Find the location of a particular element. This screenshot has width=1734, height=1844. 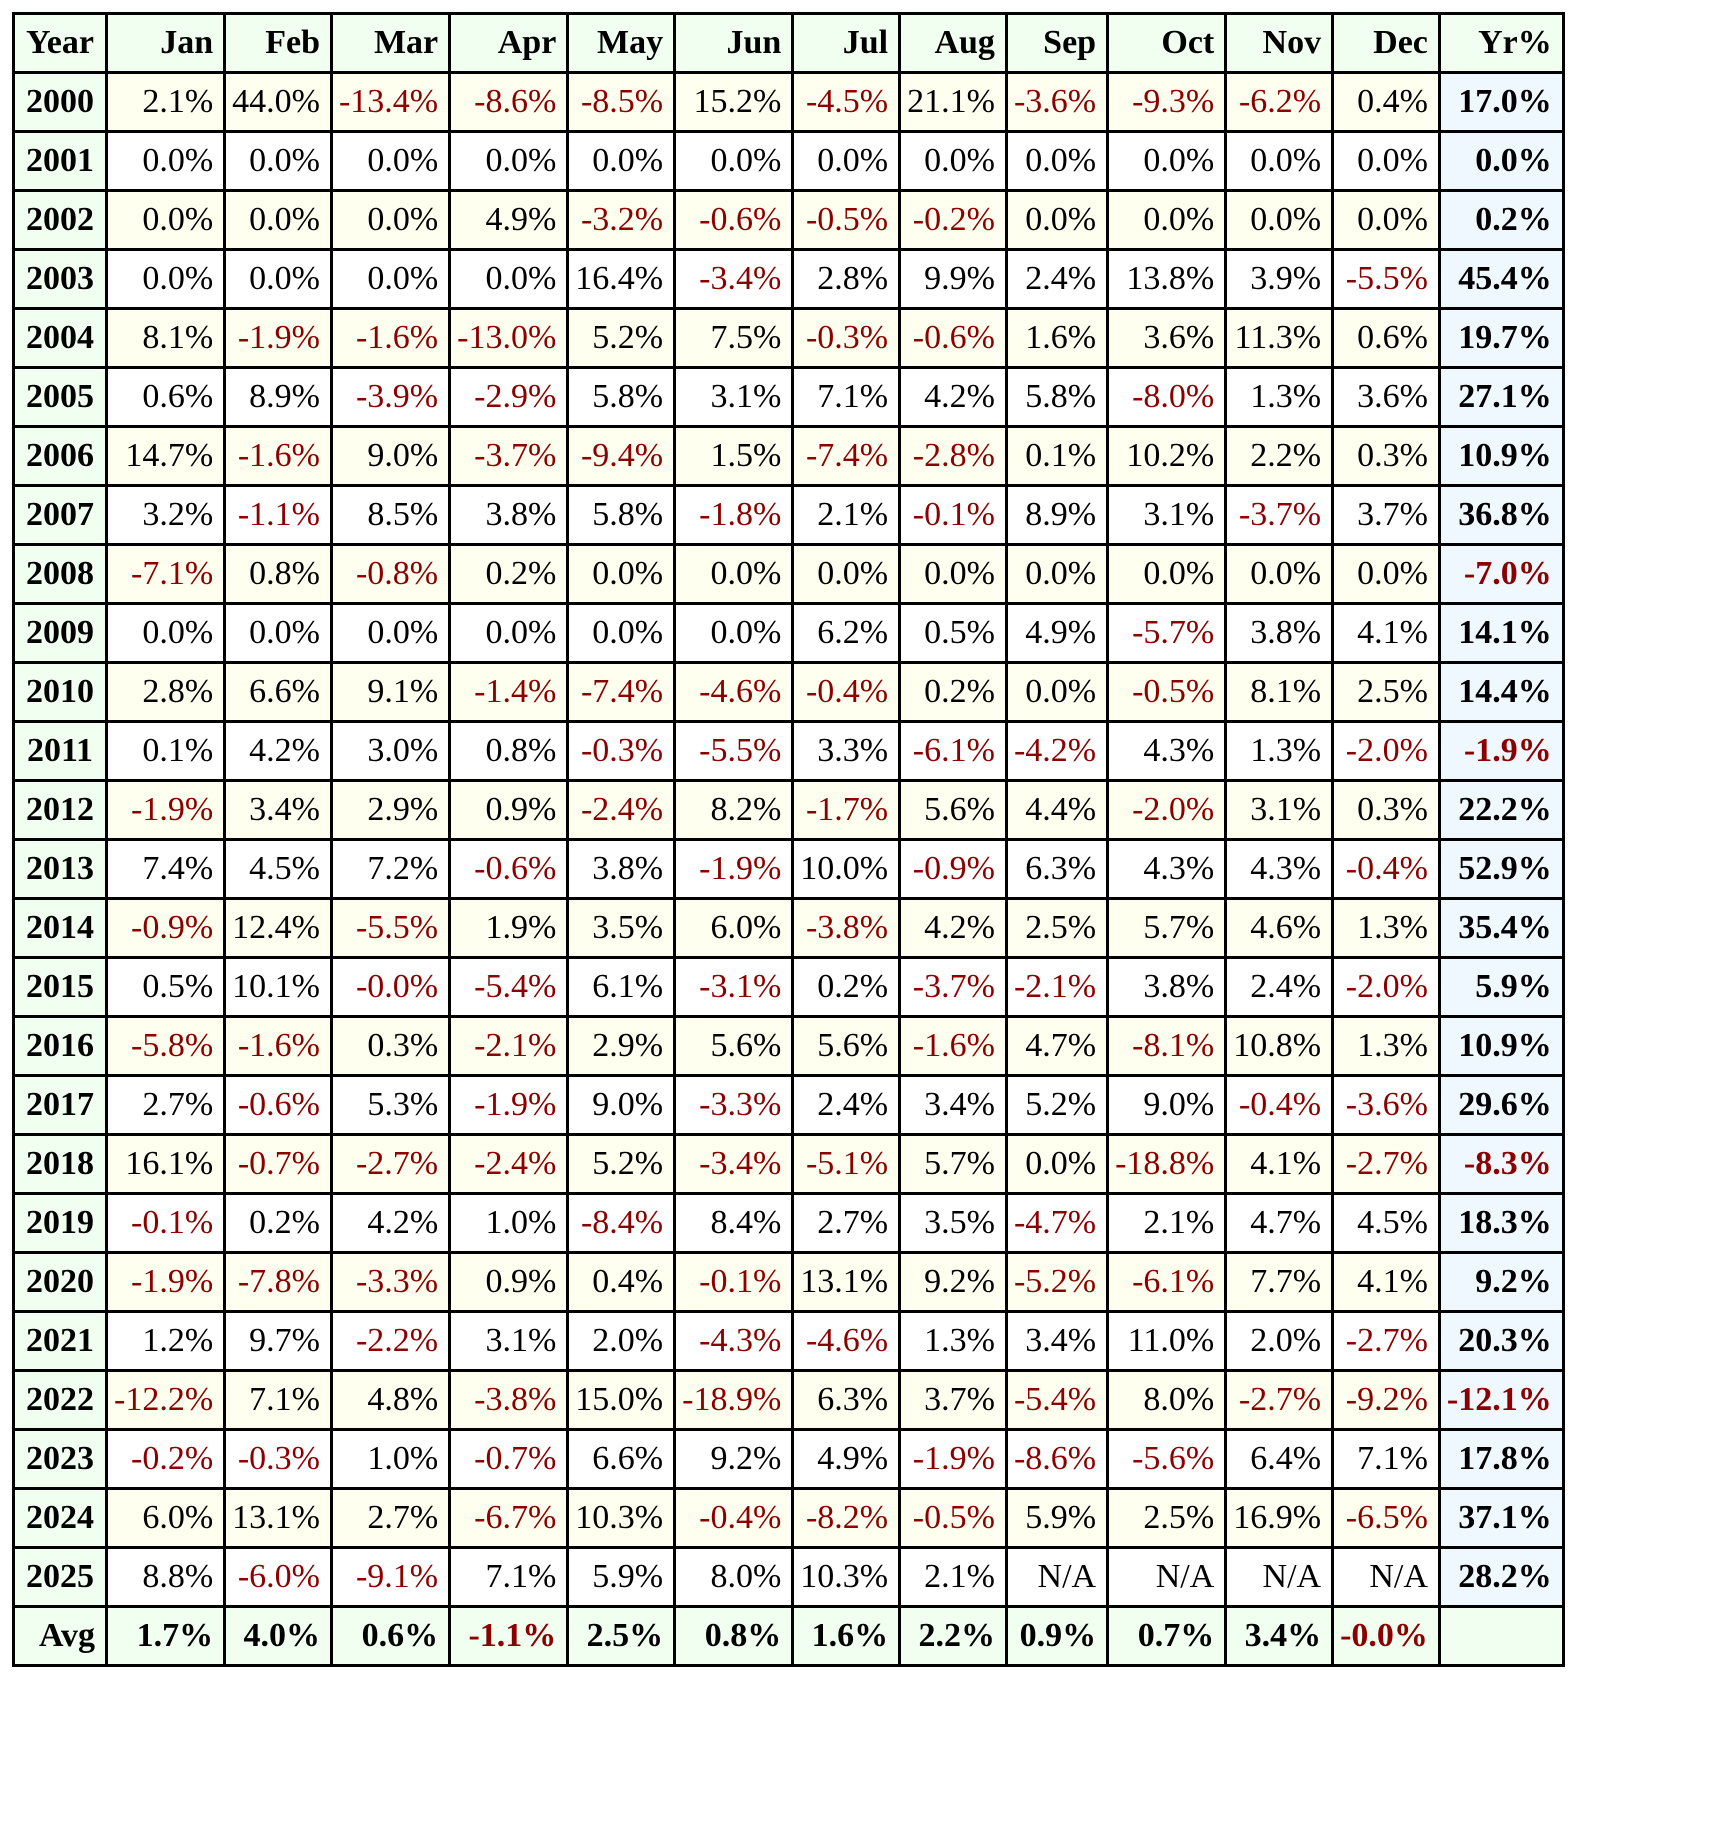

return-cell: 4.2% is located at coordinates (953, 928).